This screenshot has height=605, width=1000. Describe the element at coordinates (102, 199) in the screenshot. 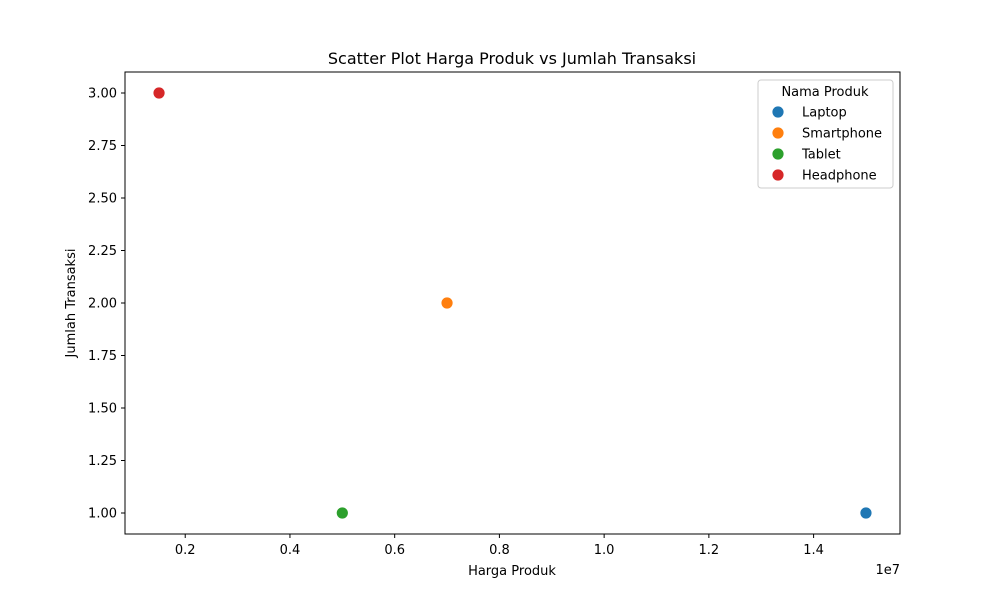

I see `y-tick-label: 2.50` at that location.